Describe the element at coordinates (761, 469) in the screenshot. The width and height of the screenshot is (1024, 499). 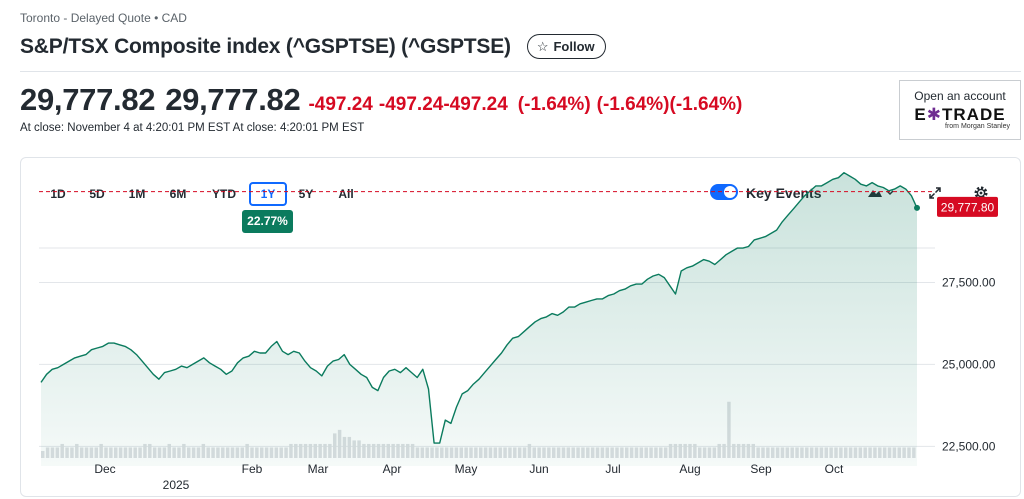
I see `x-tick-label: Sep` at that location.